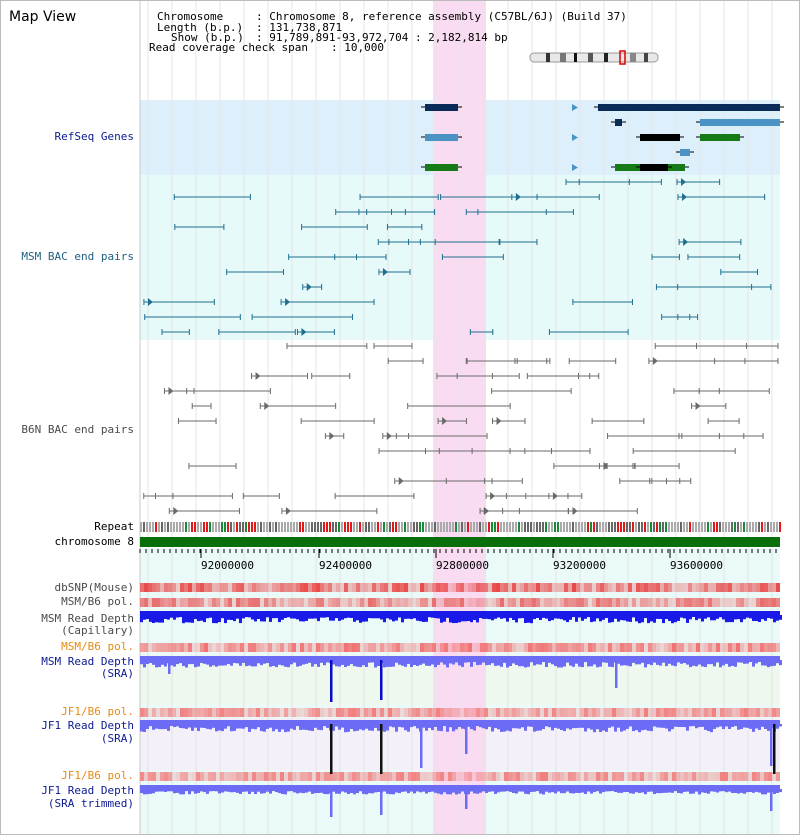 This screenshot has width=800, height=835. Describe the element at coordinates (771, 800) in the screenshot. I see `jf1-trimmed-depth-spike` at that location.